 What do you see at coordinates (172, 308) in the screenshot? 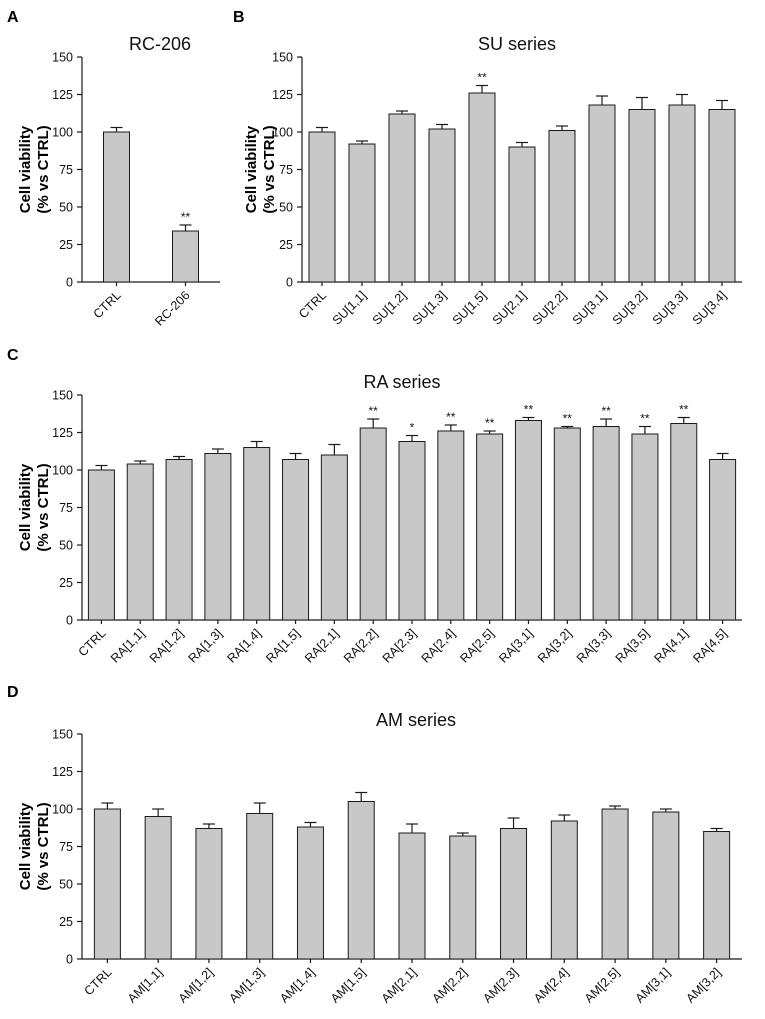
I see `category-label: RC-206` at bounding box center [172, 308].